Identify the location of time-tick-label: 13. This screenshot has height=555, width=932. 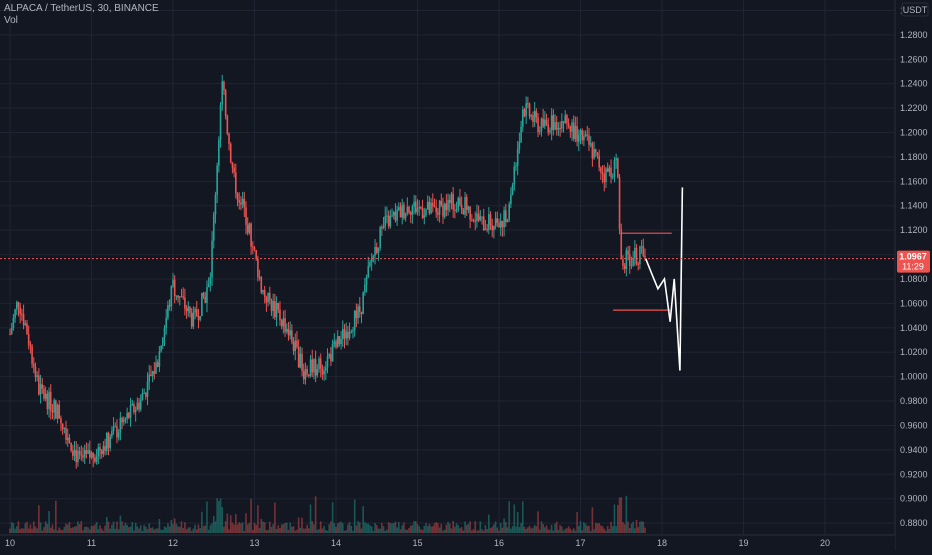
(254, 543).